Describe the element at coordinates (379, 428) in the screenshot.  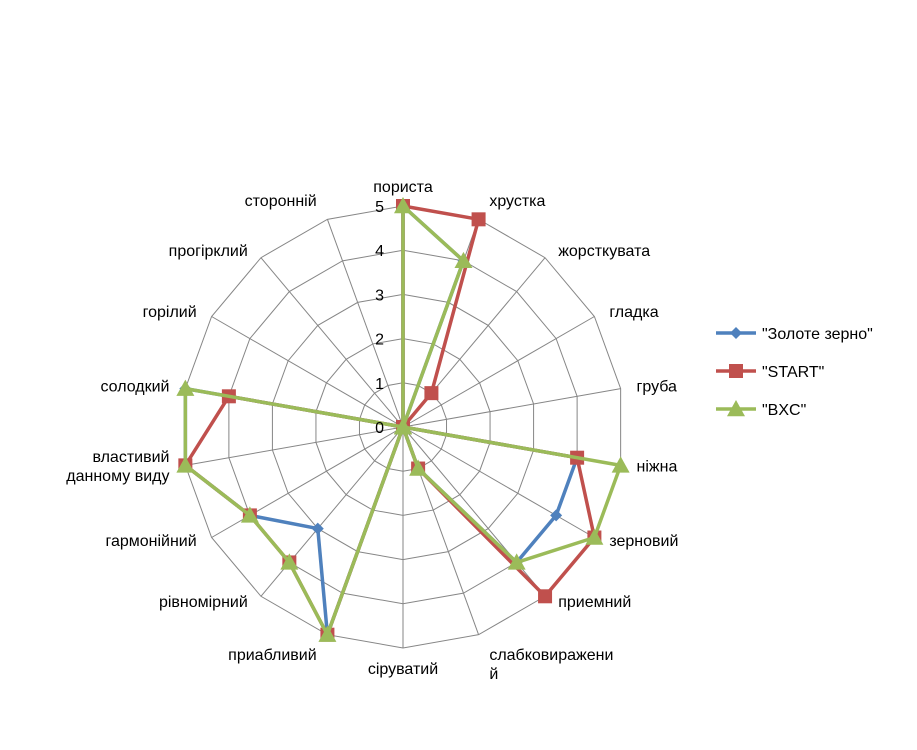
I see `tick-label: 0` at that location.